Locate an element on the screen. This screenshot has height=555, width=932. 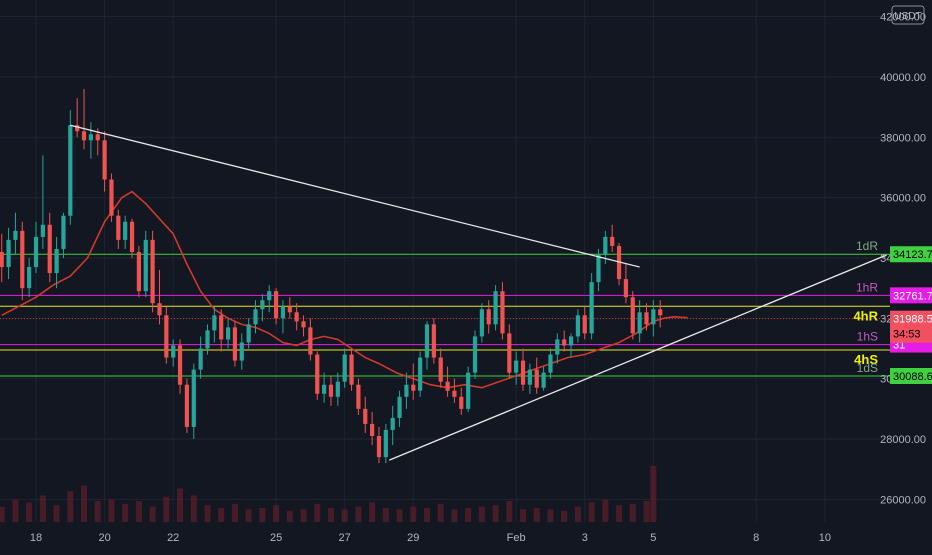
price-badge-text-1dS: 30088.68 is located at coordinates (912, 377).